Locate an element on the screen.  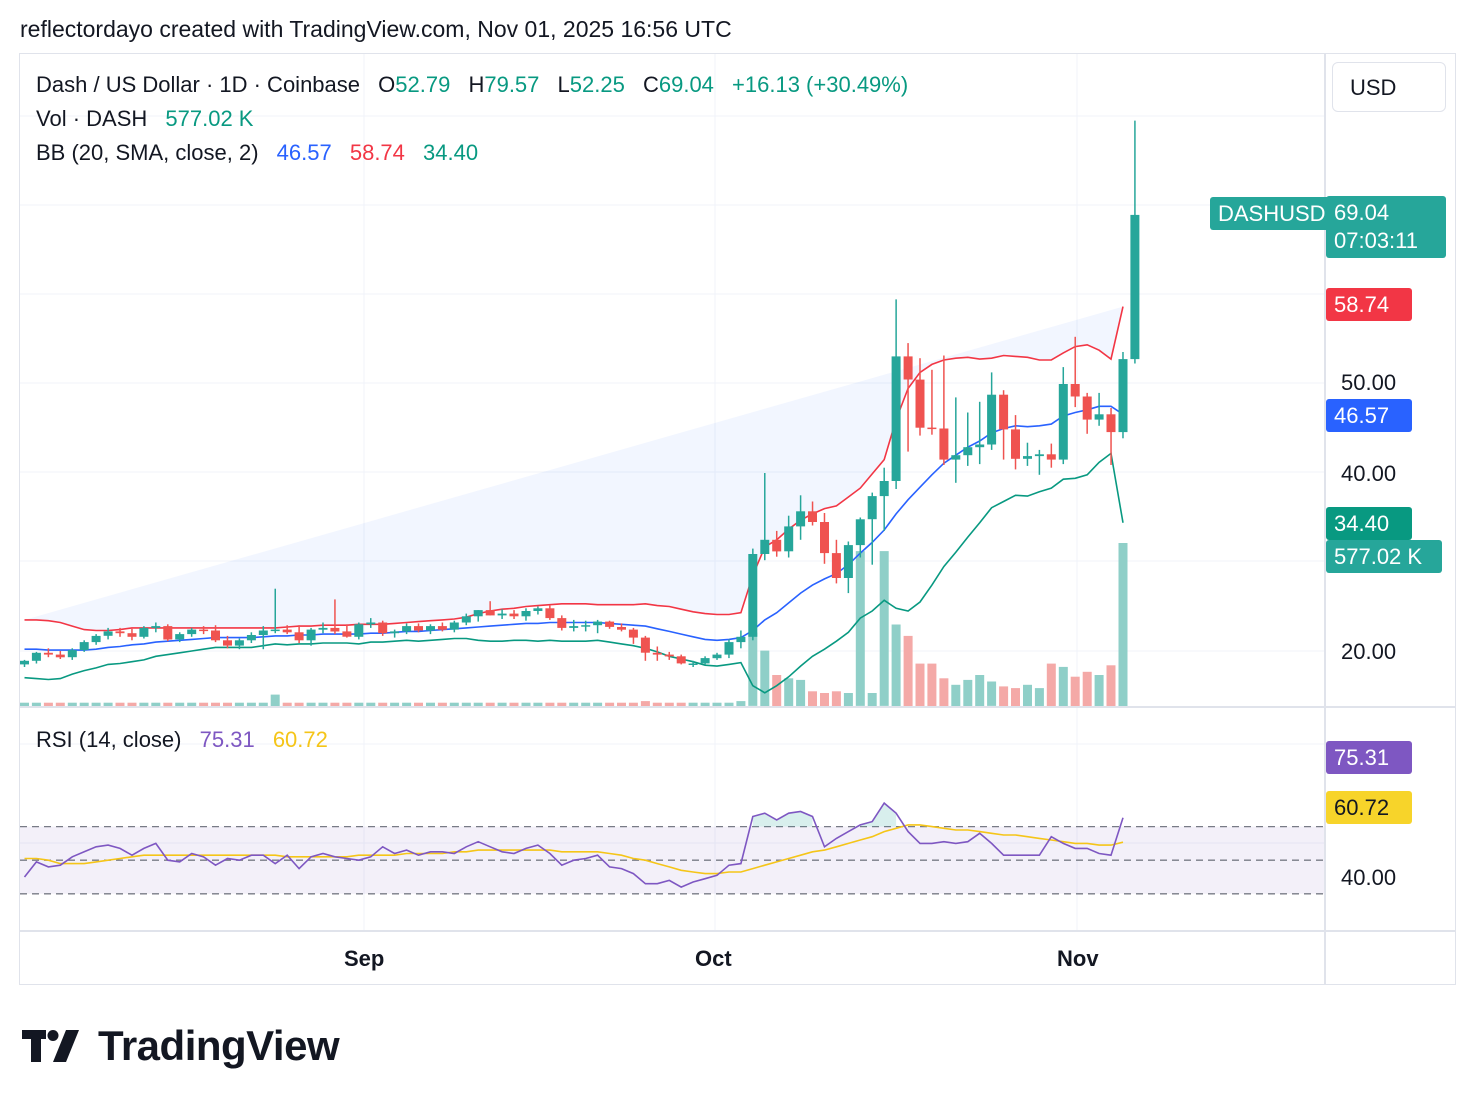
bar-countdown: 07:03:11 is located at coordinates (1376, 240).